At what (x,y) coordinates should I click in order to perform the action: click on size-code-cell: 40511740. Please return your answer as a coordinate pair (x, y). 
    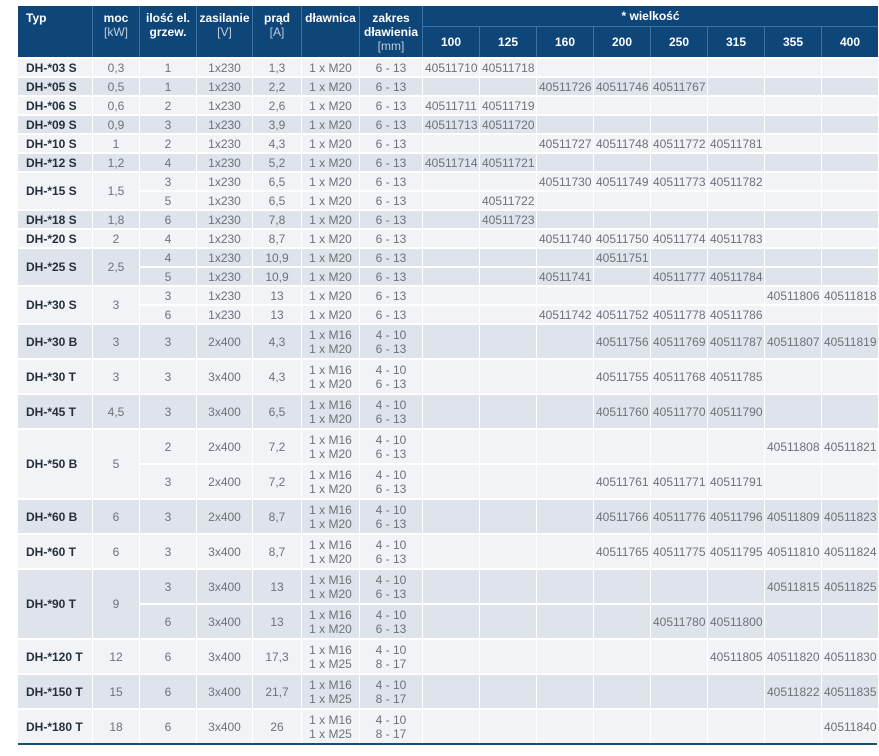
    Looking at the image, I should click on (565, 237).